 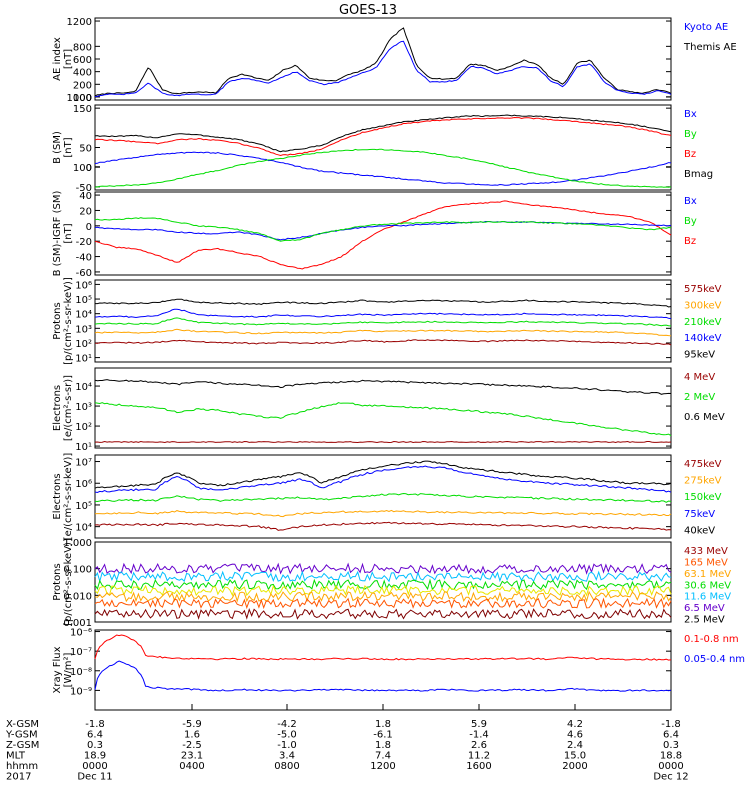 I want to click on series-line-0-05-0-4-nm, so click(x=383, y=676).